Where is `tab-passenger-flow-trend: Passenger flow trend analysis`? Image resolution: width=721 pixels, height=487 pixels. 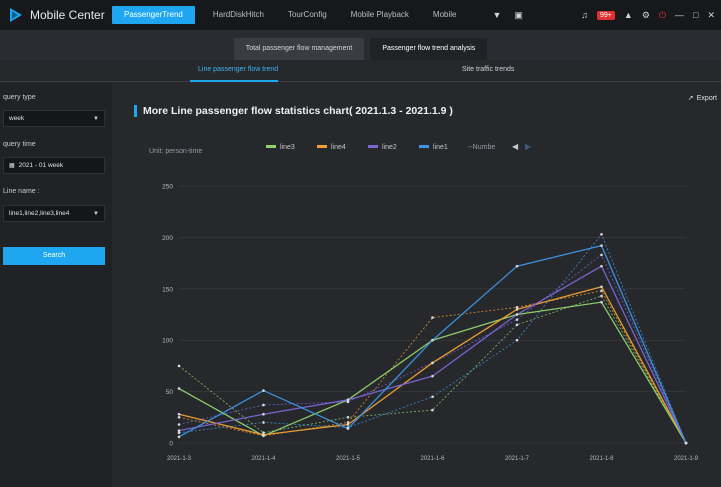 tab-passenger-flow-trend: Passenger flow trend analysis is located at coordinates (429, 49).